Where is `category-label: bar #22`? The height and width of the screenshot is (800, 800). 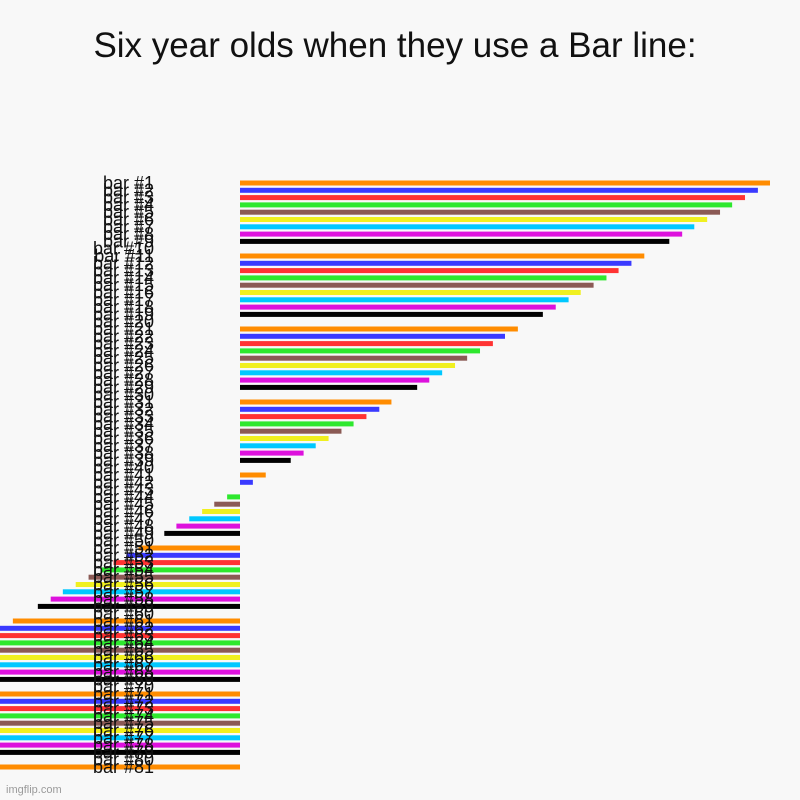 category-label: bar #22 is located at coordinates (123, 336).